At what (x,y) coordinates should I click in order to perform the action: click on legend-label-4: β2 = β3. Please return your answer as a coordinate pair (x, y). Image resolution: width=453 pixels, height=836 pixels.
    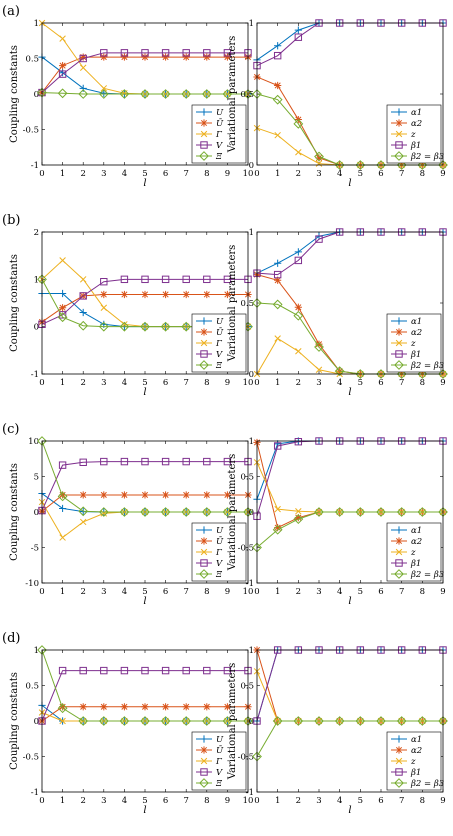
    Looking at the image, I should click on (427, 157).